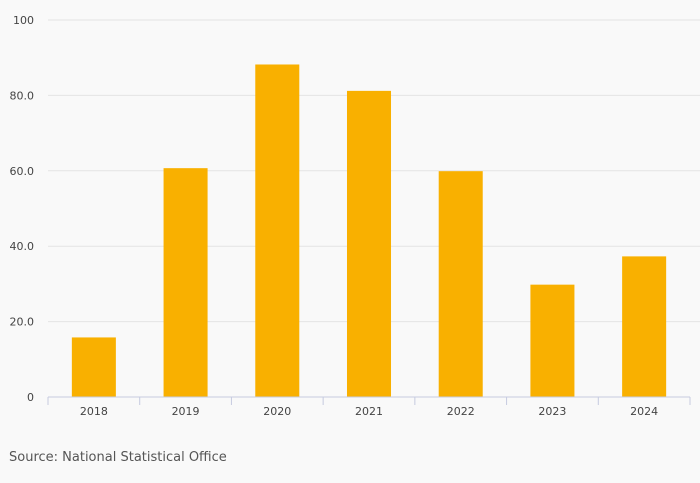 The width and height of the screenshot is (700, 483). Describe the element at coordinates (22, 322) in the screenshot. I see `y-tick-label: 20.0` at that location.